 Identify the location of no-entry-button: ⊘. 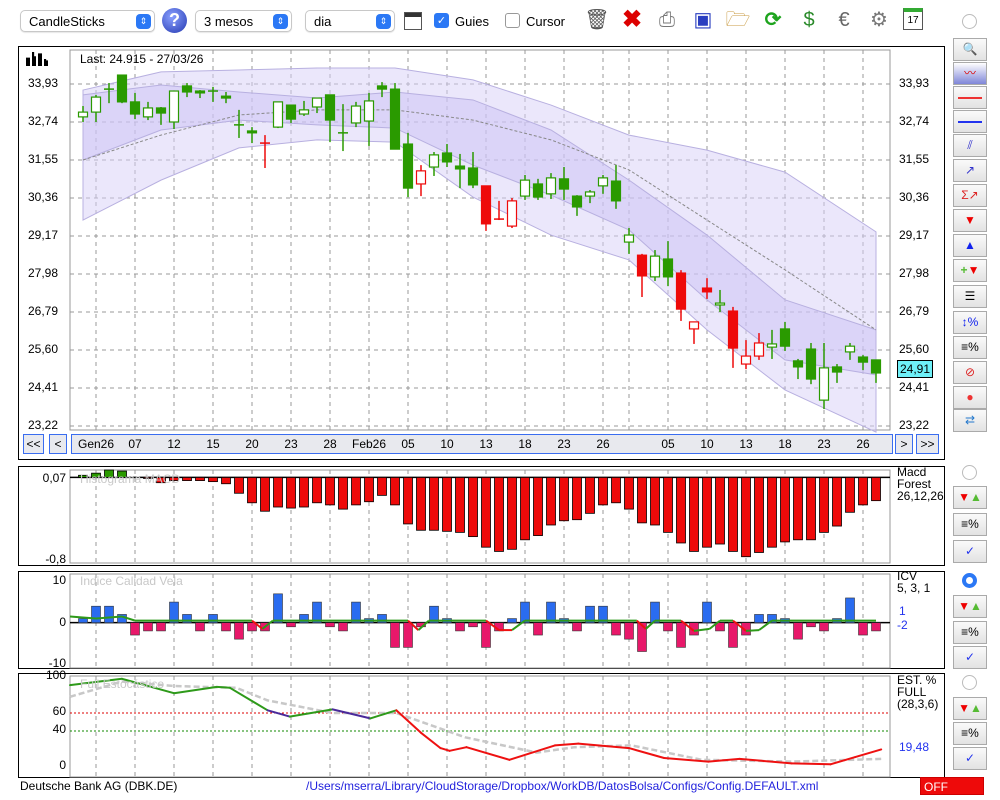
(970, 372).